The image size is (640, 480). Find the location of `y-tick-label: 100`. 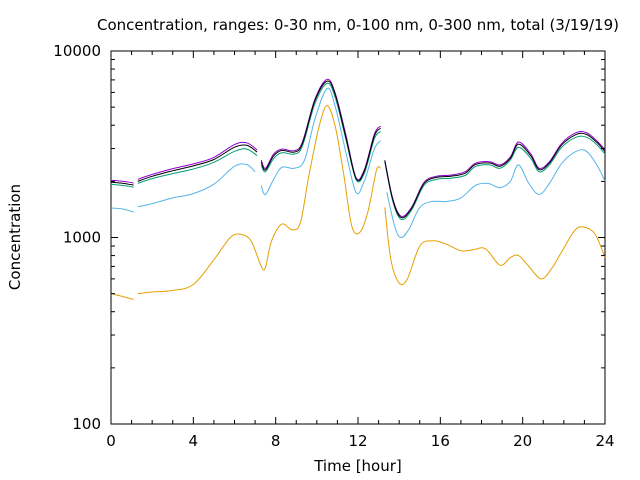

y-tick-label: 100 is located at coordinates (86, 424).